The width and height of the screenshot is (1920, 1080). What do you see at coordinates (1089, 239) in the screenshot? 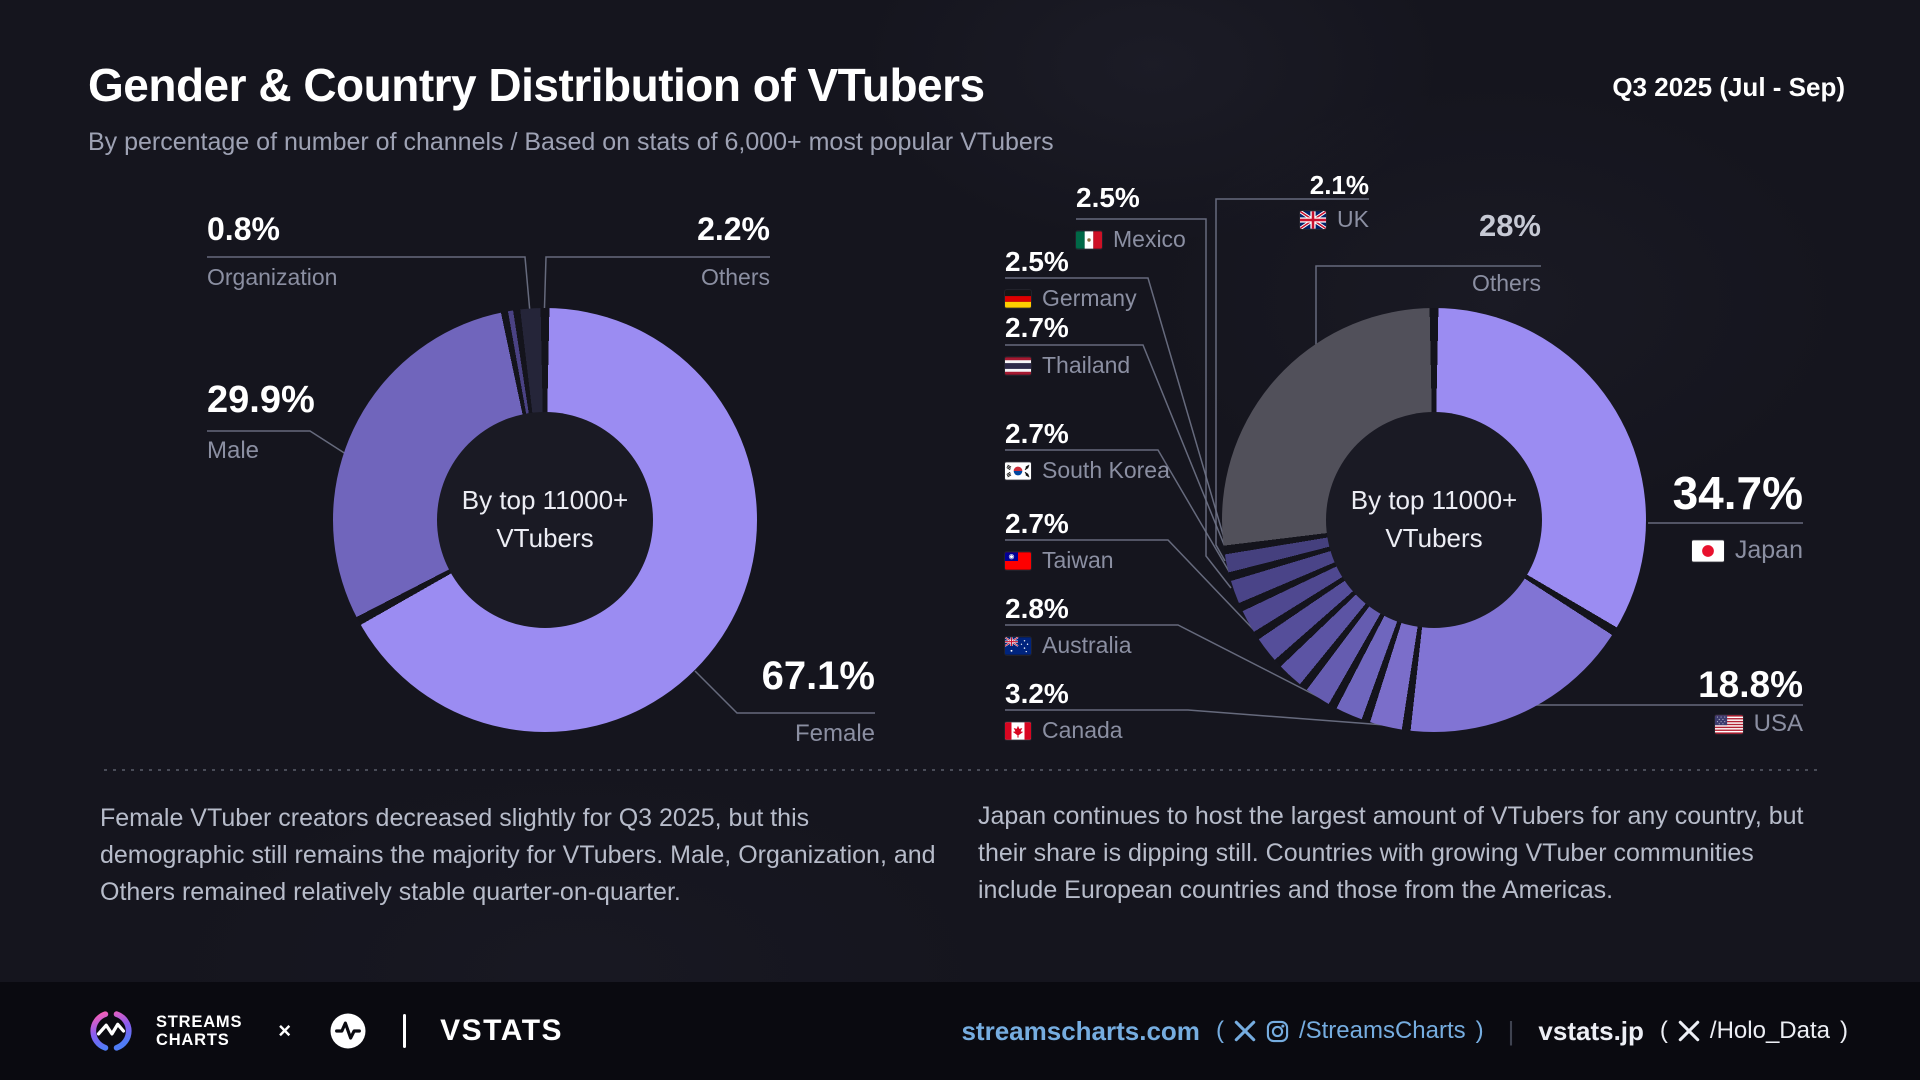
I see `mexico-flag-icon` at bounding box center [1089, 239].